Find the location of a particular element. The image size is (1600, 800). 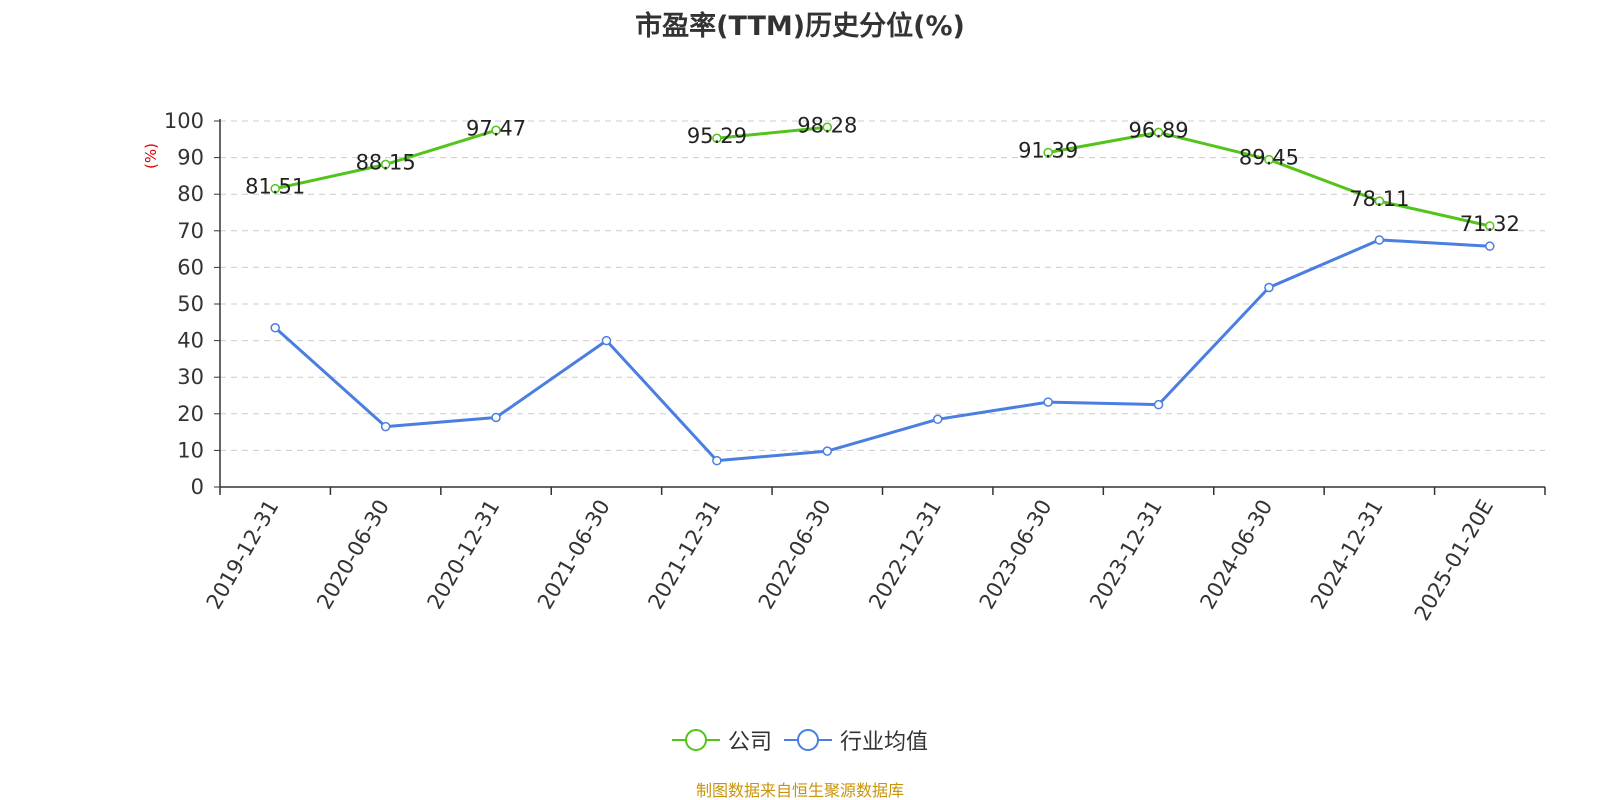

legend-label-industry-avg: 行业均值 is located at coordinates (884, 742).